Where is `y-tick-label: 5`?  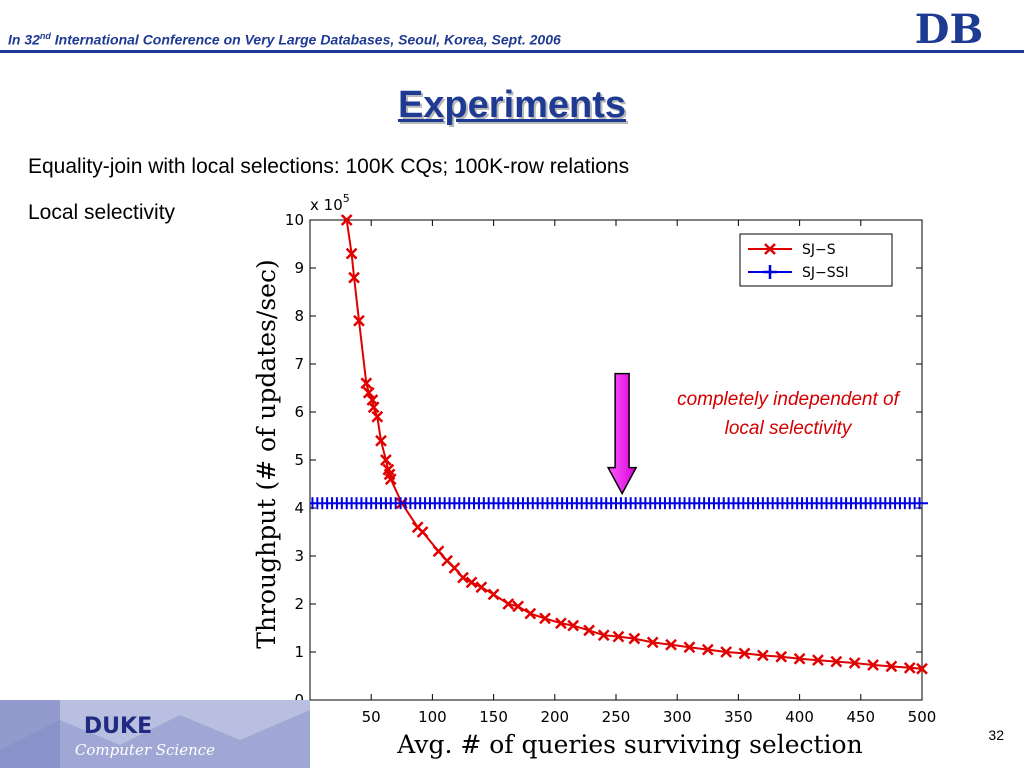
y-tick-label: 5 is located at coordinates (299, 460).